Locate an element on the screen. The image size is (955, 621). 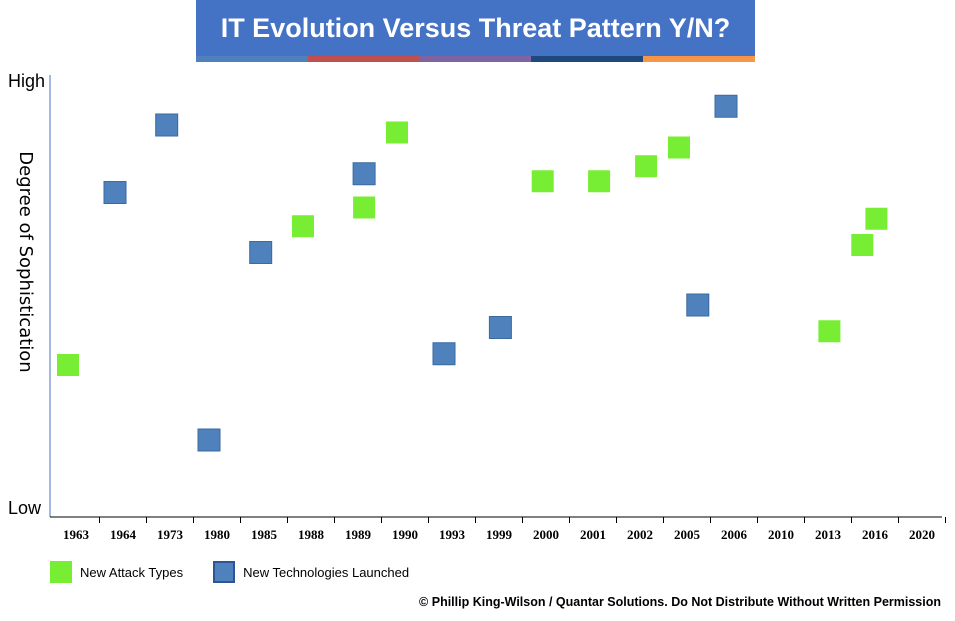
x-tick-label-1980: 1980 is located at coordinates (217, 534).